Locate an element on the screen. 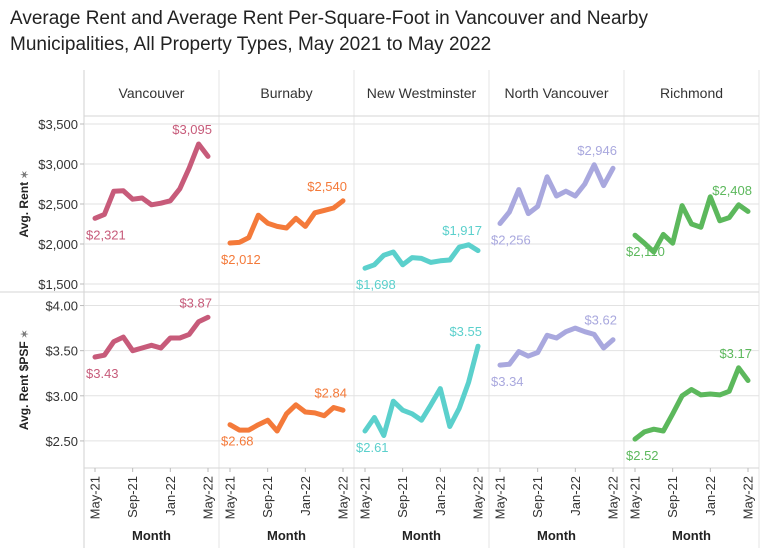 The height and width of the screenshot is (558, 768). y-tick-label: $3.50 is located at coordinates (61, 351).